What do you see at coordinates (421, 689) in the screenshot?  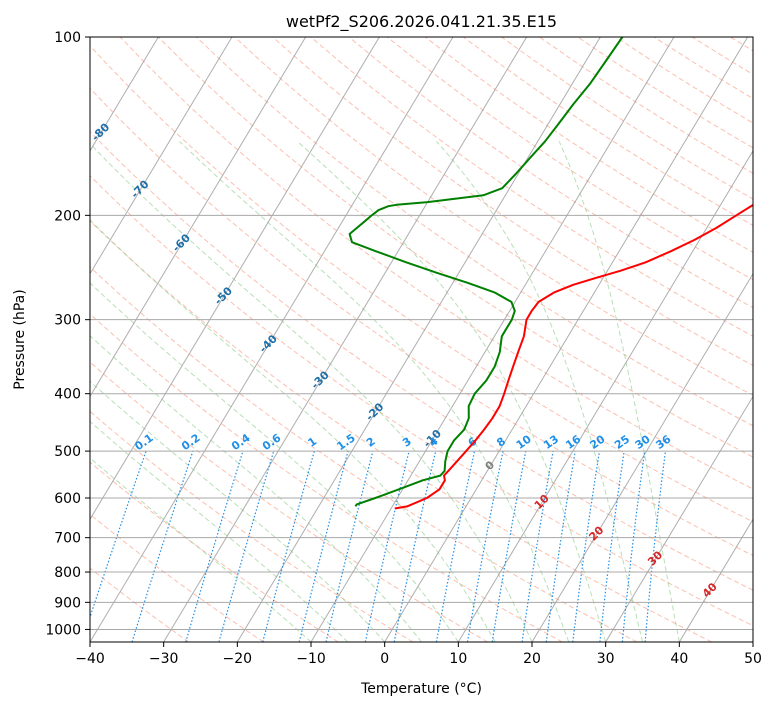 I see `x-axis-label: Temperature (°C)` at bounding box center [421, 689].